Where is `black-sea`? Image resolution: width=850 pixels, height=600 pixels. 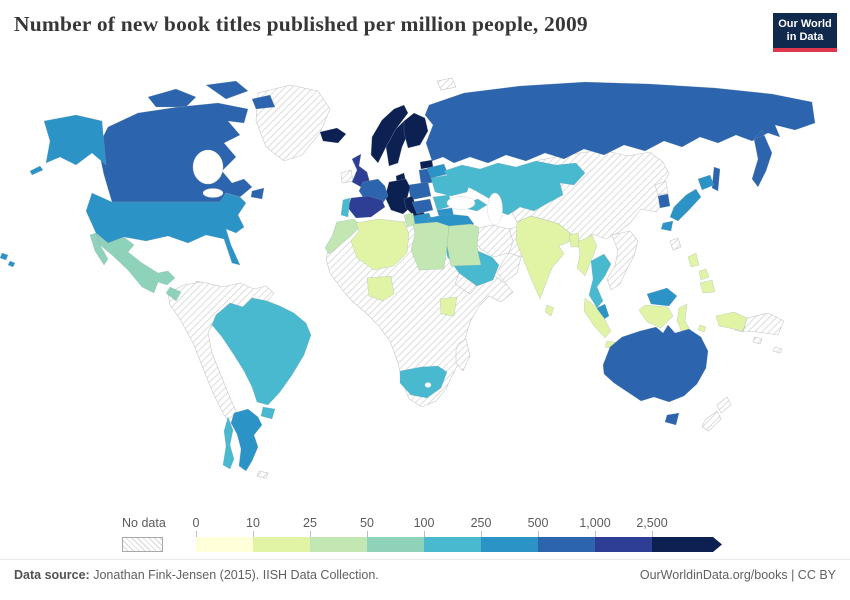 black-sea is located at coordinates (461, 203).